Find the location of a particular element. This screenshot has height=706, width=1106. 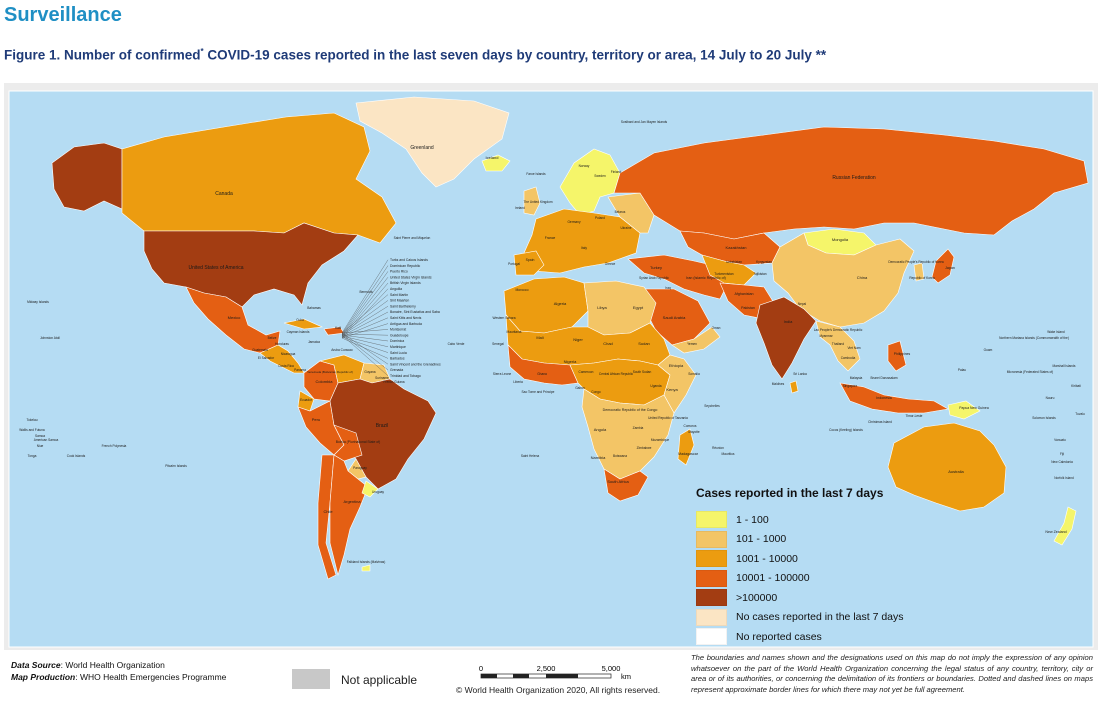

region-yemen-oman is located at coordinates (696, 340).